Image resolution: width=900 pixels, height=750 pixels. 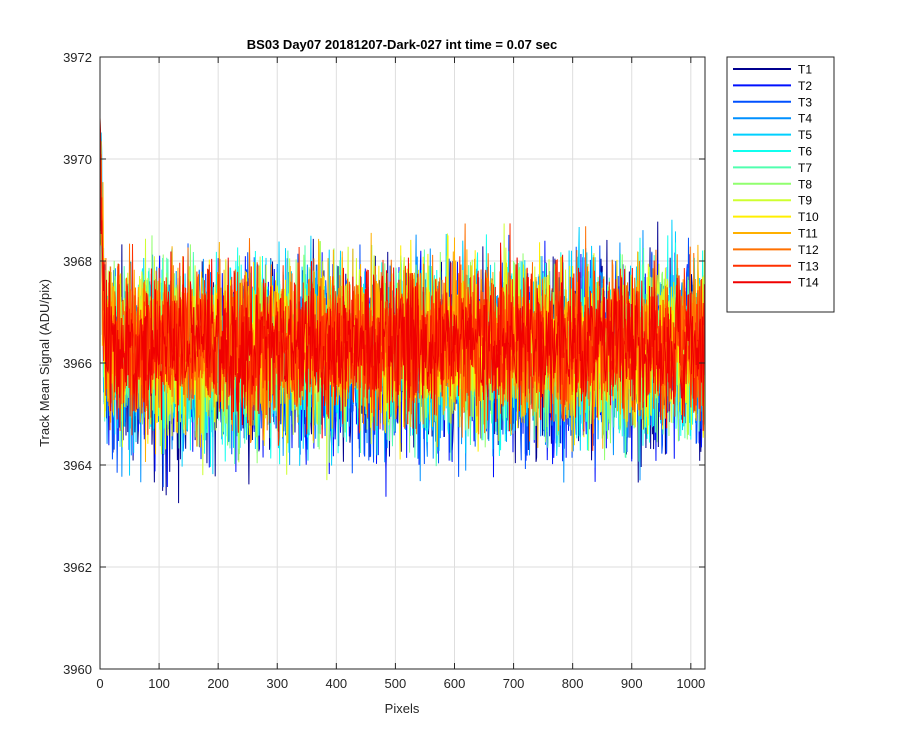 I want to click on legend-label-t4: T4, so click(x=805, y=119).